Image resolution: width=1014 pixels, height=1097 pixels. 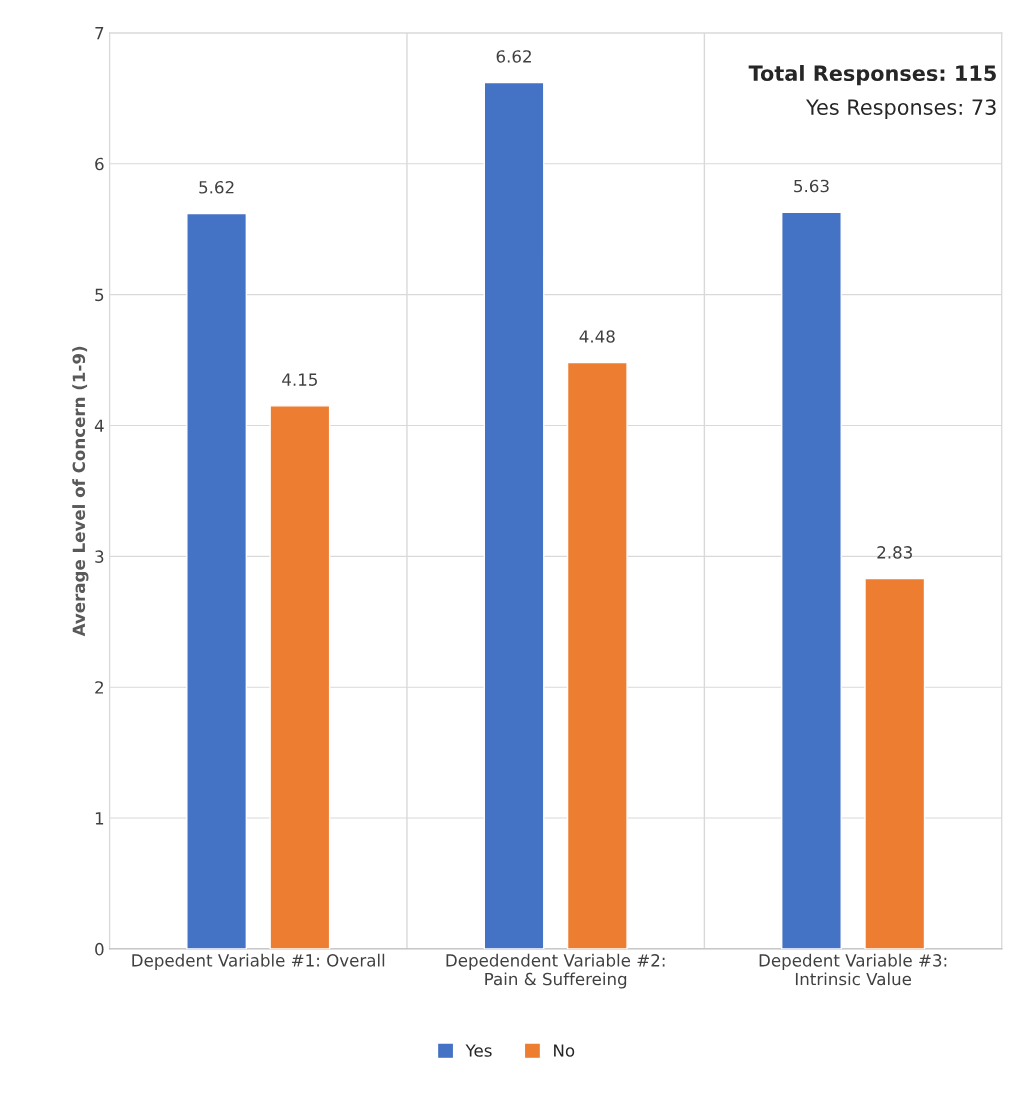 I want to click on data-label: 5.63, so click(x=811, y=186).